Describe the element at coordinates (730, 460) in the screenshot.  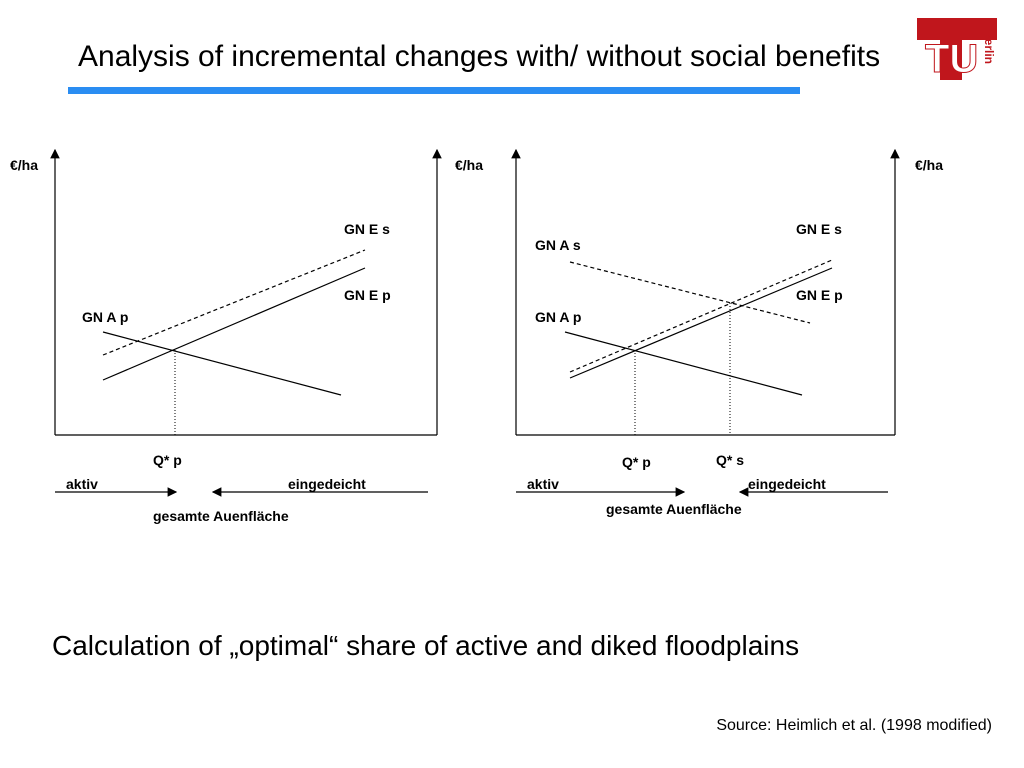
I see `q-label: Q* s` at that location.